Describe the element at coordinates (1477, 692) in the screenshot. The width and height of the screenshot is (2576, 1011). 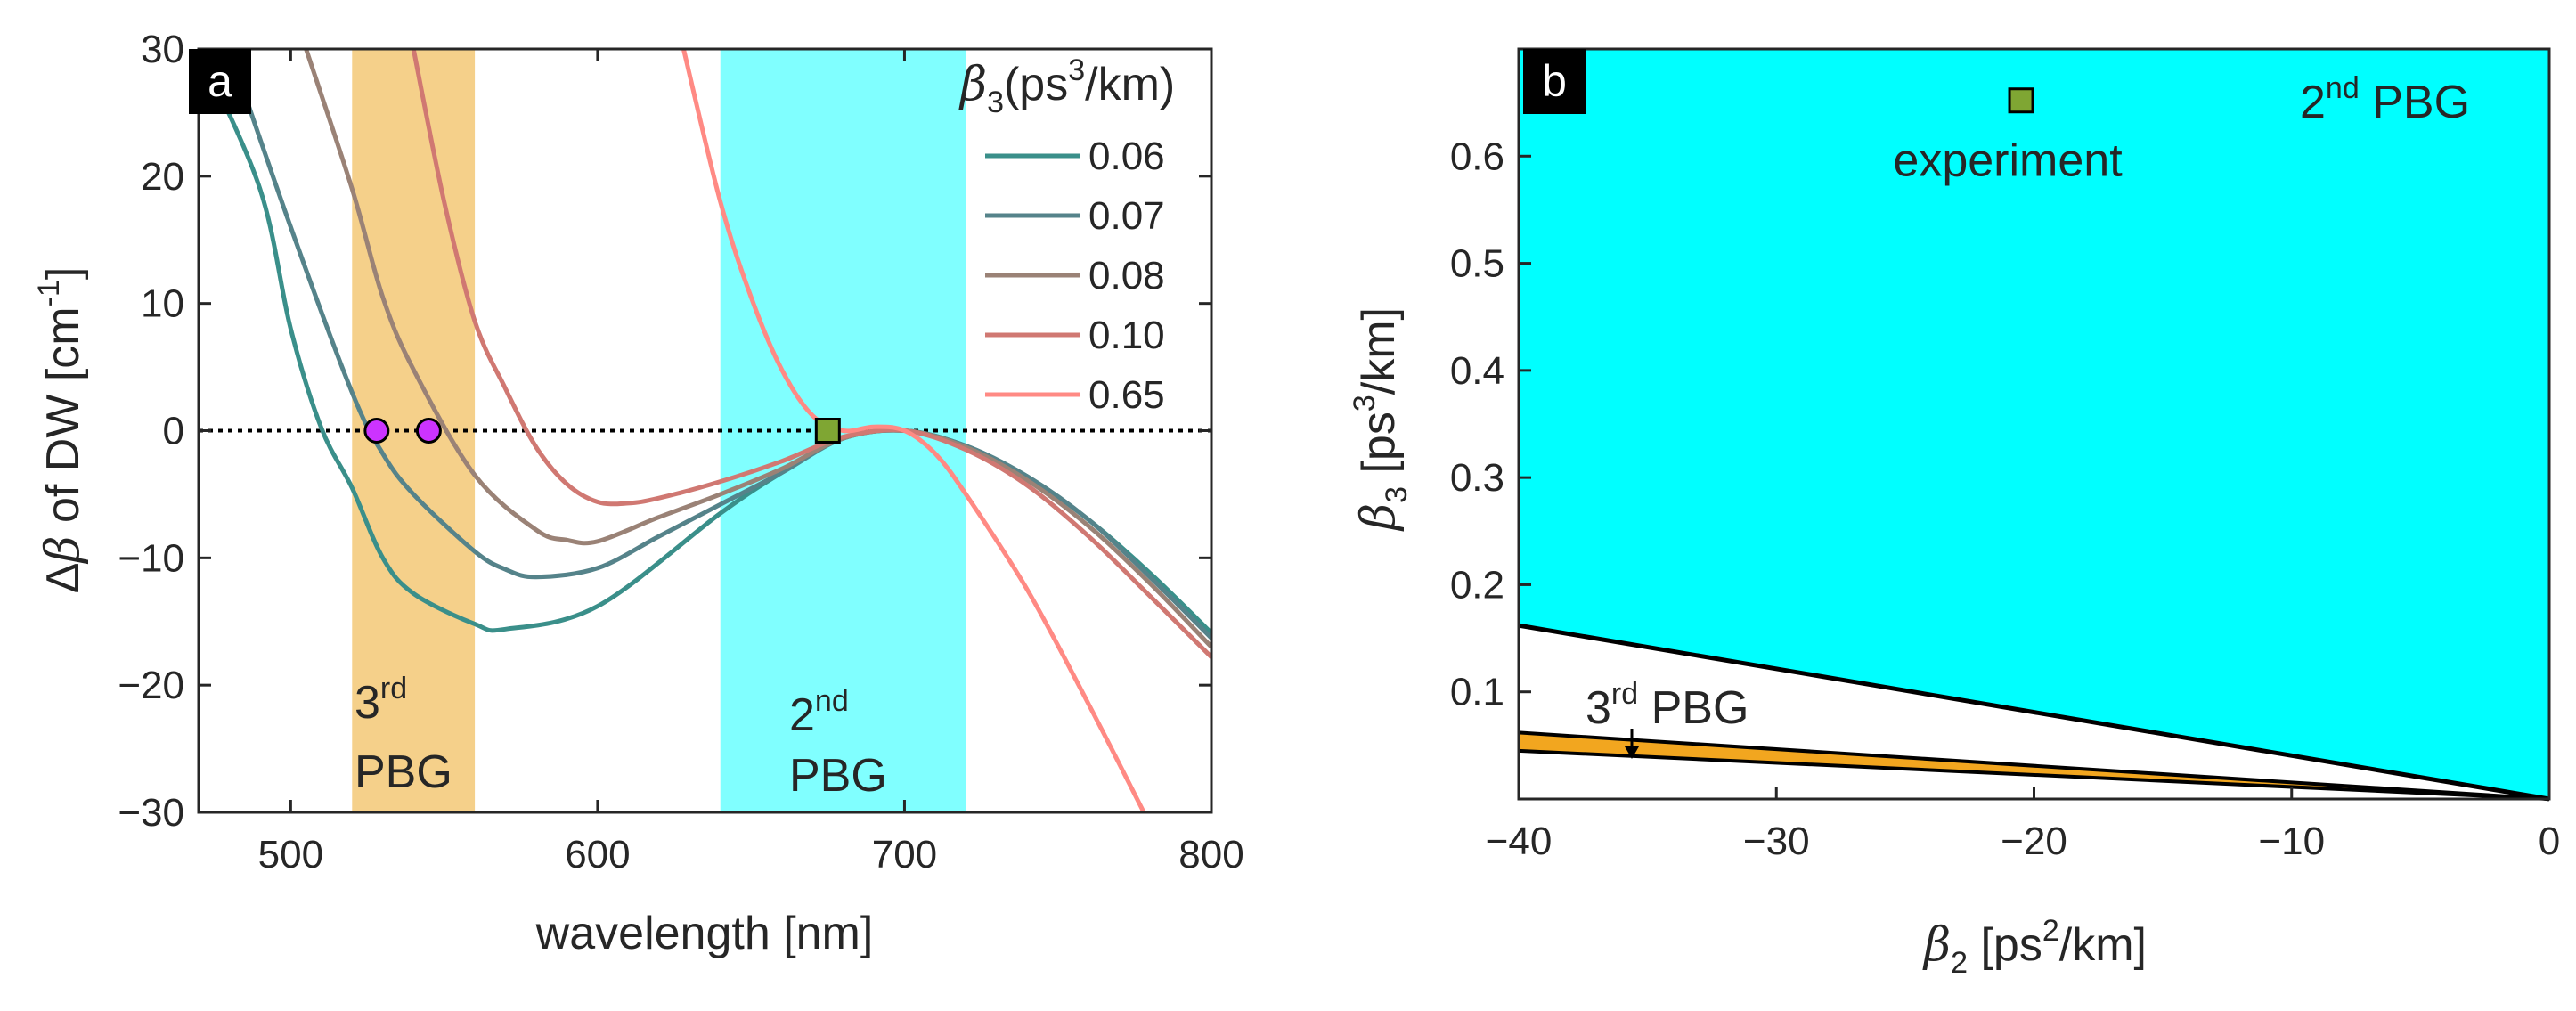
I see `b-y-tick-label: 0.1` at that location.